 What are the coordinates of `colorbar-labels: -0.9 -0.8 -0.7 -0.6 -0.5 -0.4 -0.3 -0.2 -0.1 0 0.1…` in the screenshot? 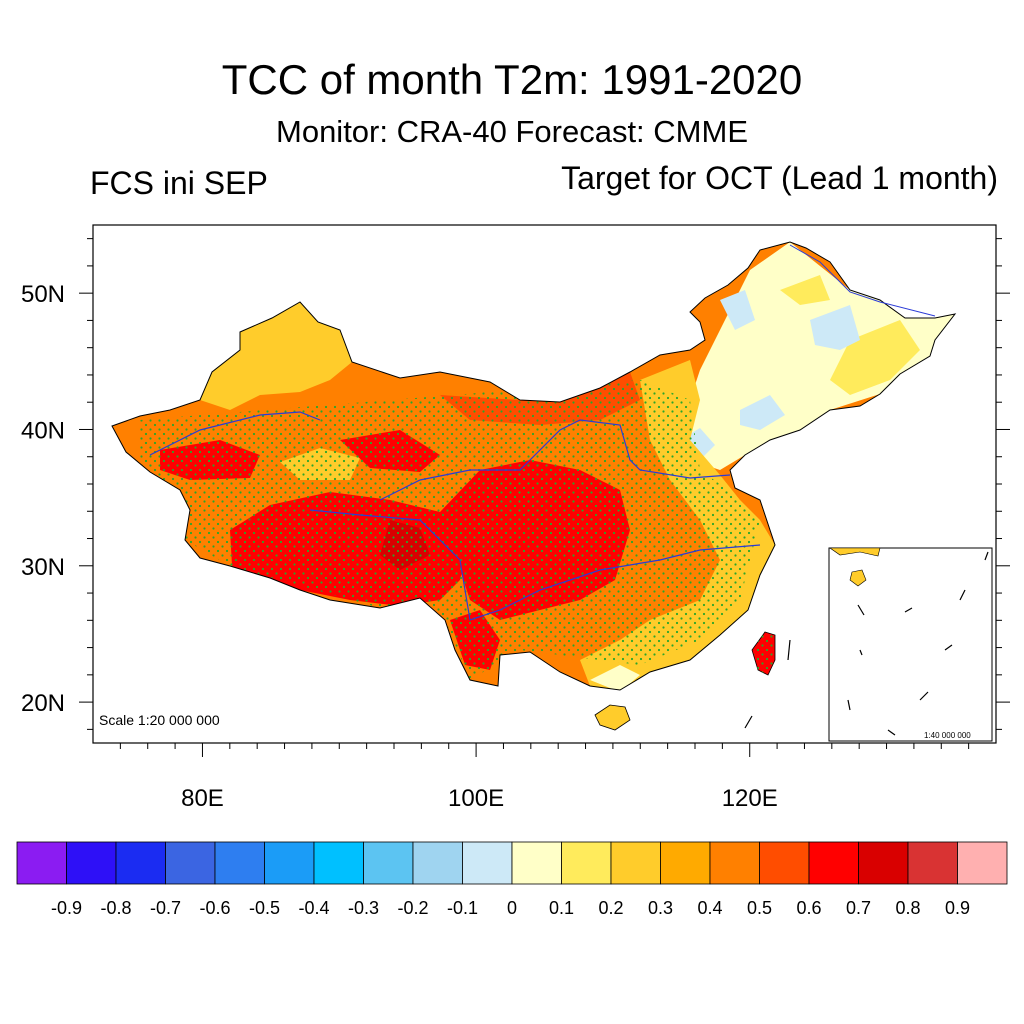 It's located at (510, 908).